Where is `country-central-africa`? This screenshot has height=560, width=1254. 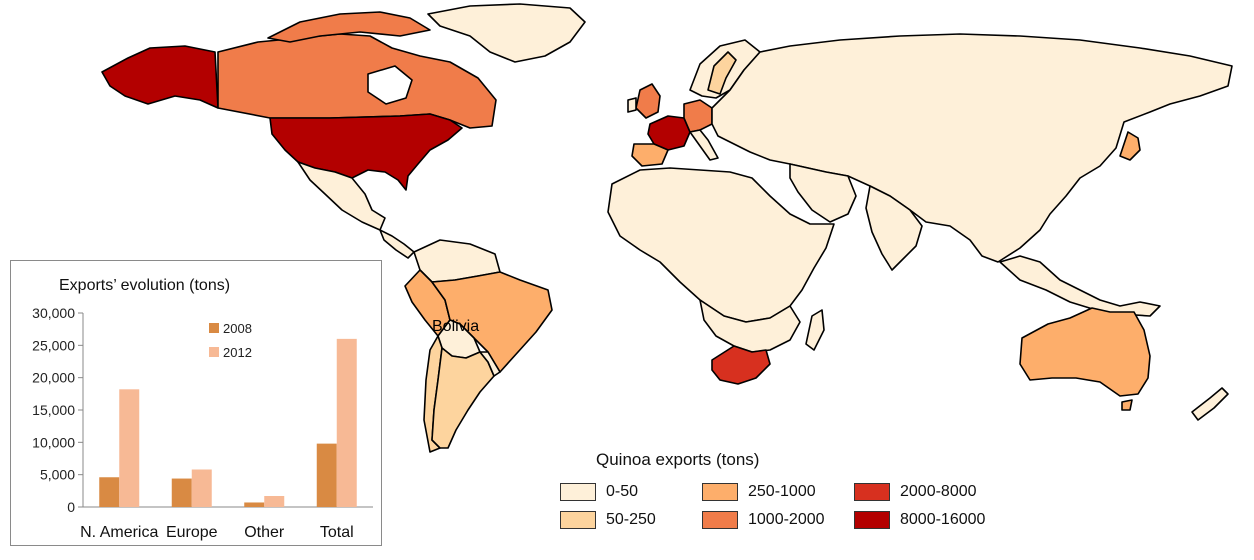 country-central-africa is located at coordinates (750, 326).